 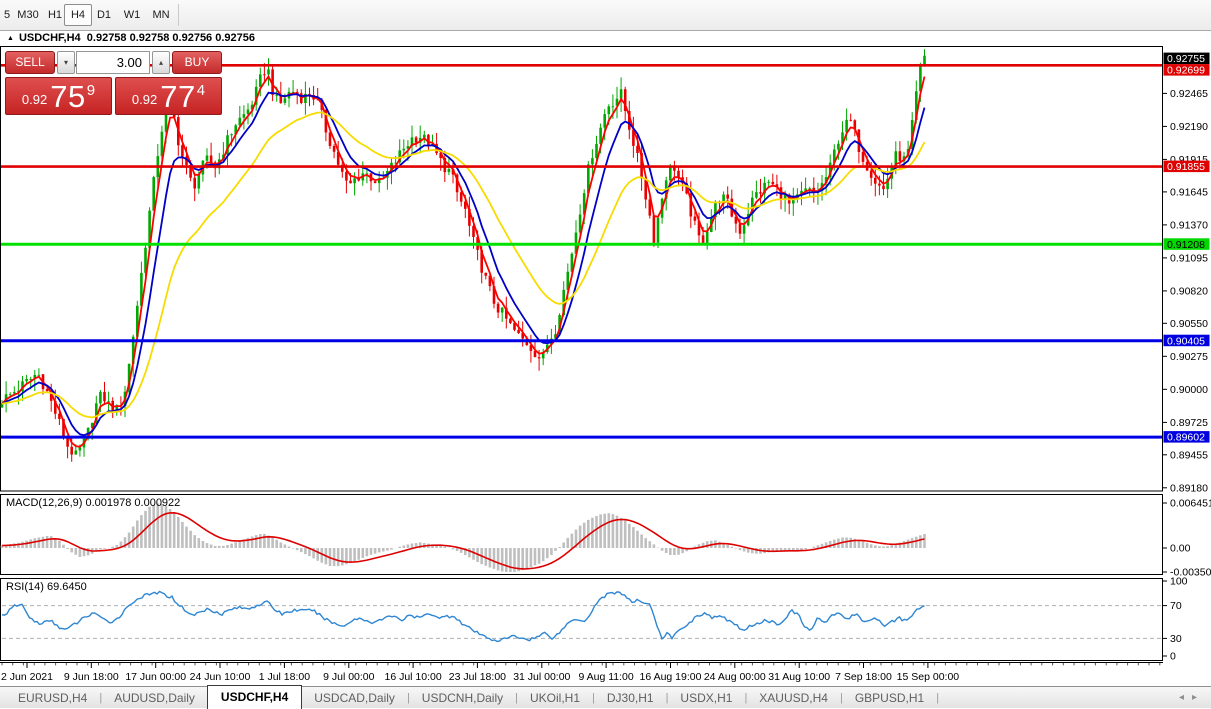 What do you see at coordinates (201, 90) in the screenshot?
I see `buy-price-sup: 4` at bounding box center [201, 90].